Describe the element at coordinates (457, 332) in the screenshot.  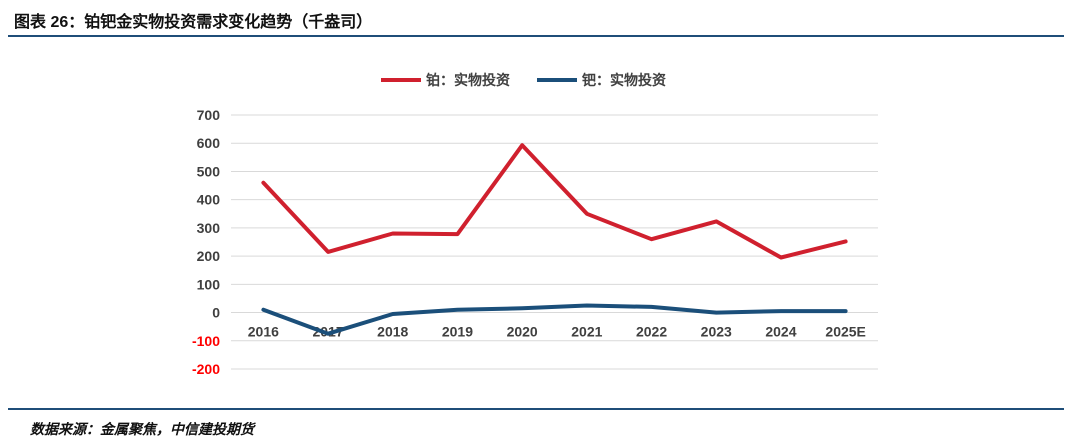
I see `x-tick-label: 2019` at that location.